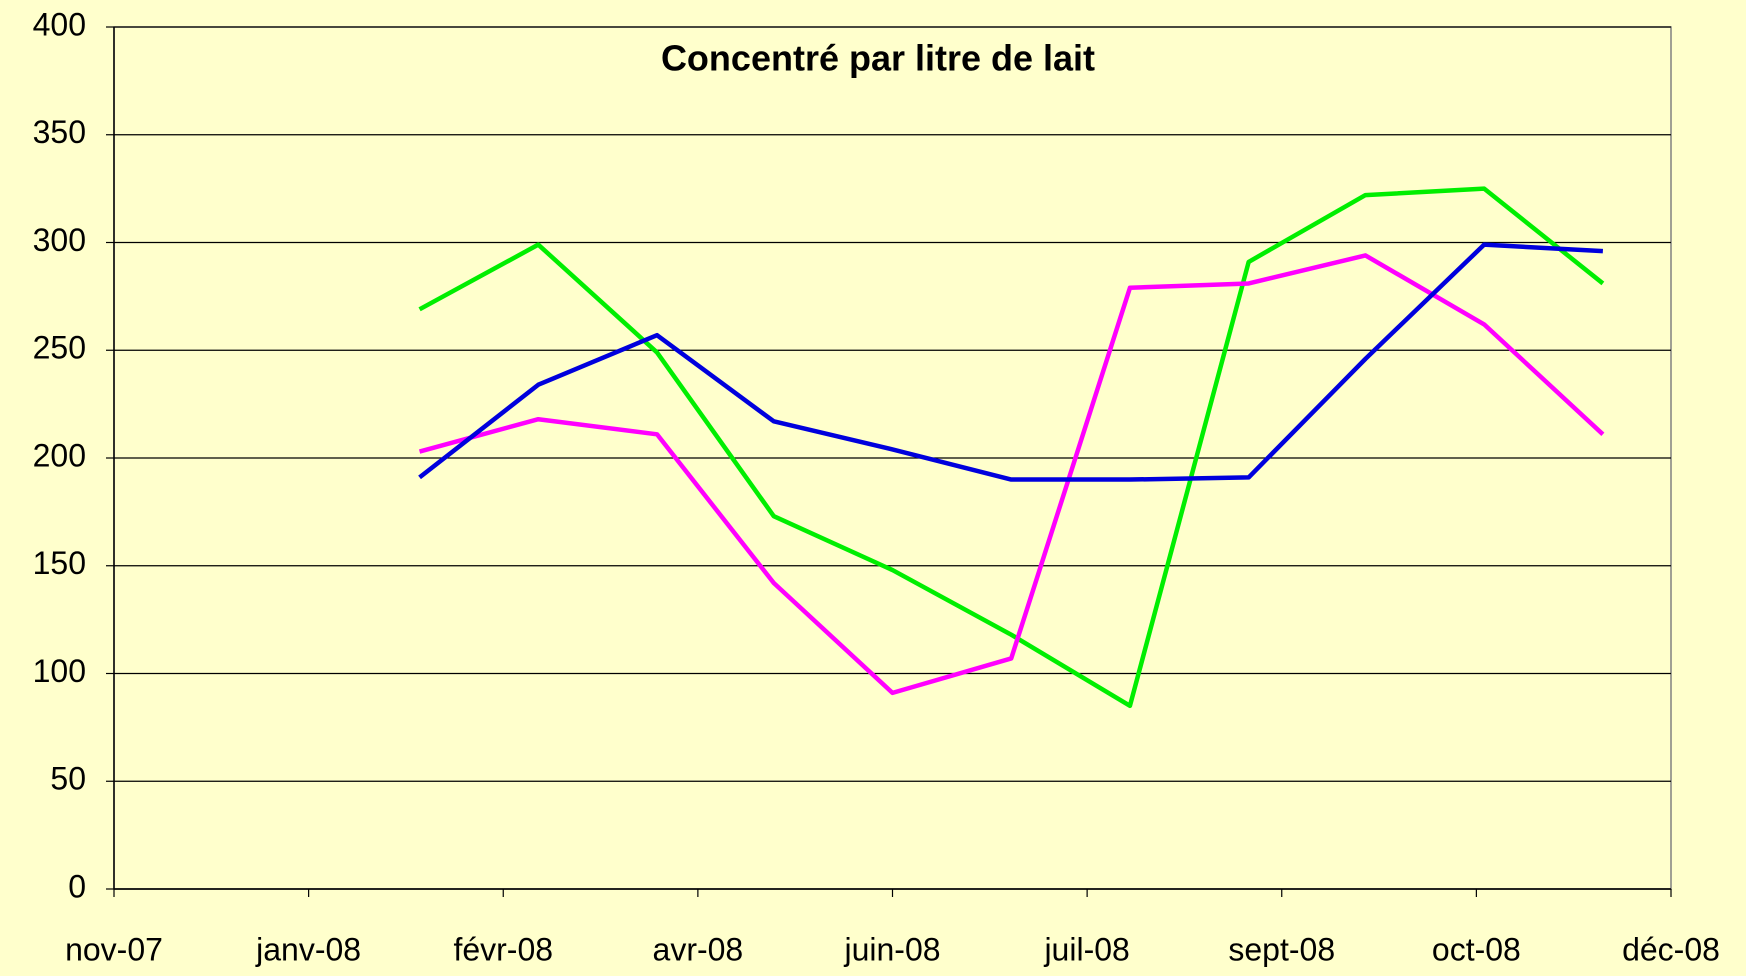 Image resolution: width=1746 pixels, height=976 pixels. I want to click on x-tick-label: nov-07, so click(114, 949).